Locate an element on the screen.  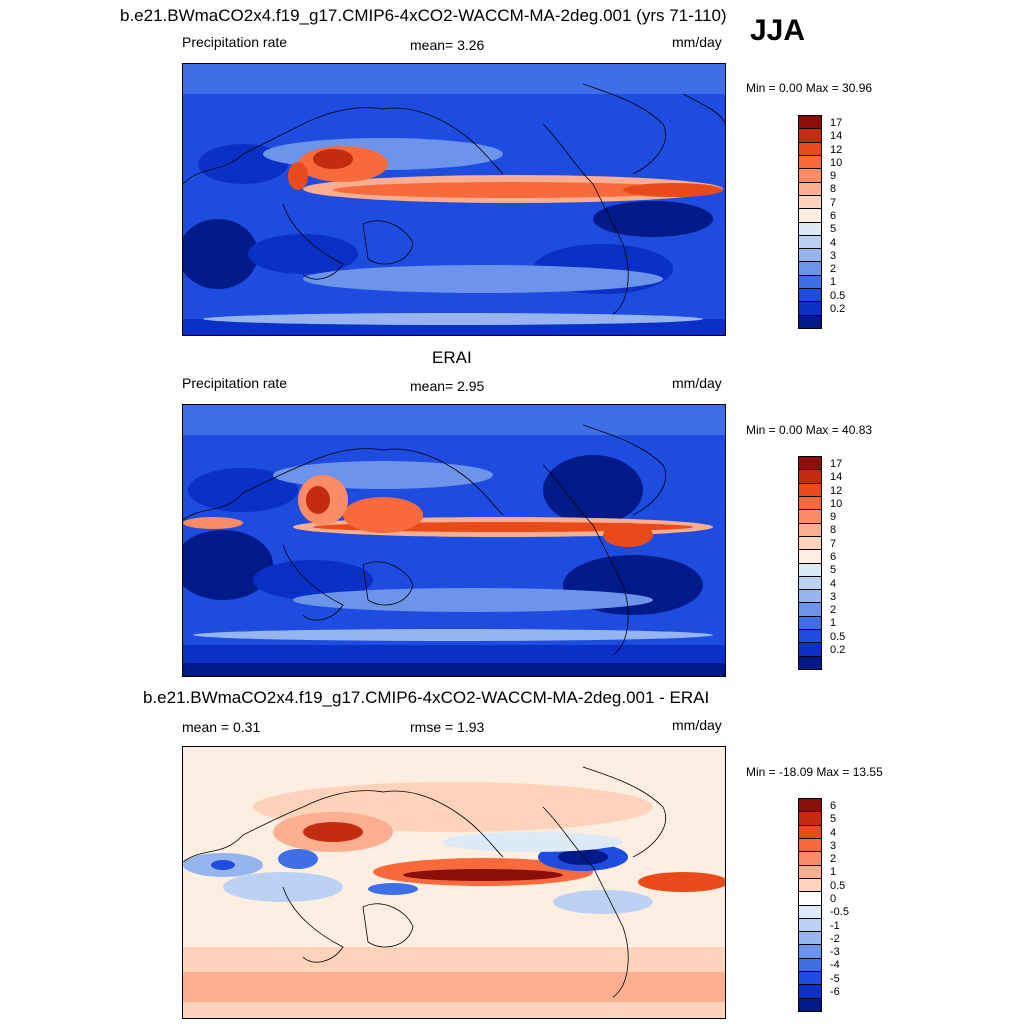
panel-2-title: ERAI is located at coordinates (452, 357).